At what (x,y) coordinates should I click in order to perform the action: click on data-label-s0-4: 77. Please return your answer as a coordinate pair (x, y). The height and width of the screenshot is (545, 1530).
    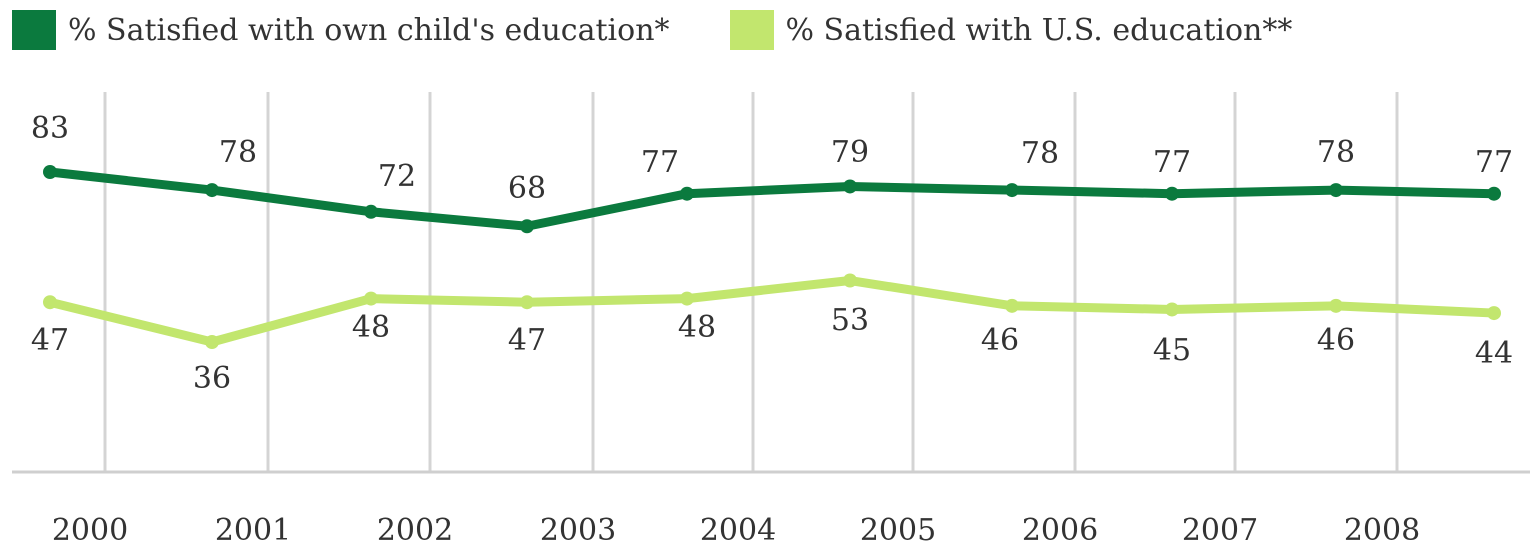
    Looking at the image, I should click on (660, 162).